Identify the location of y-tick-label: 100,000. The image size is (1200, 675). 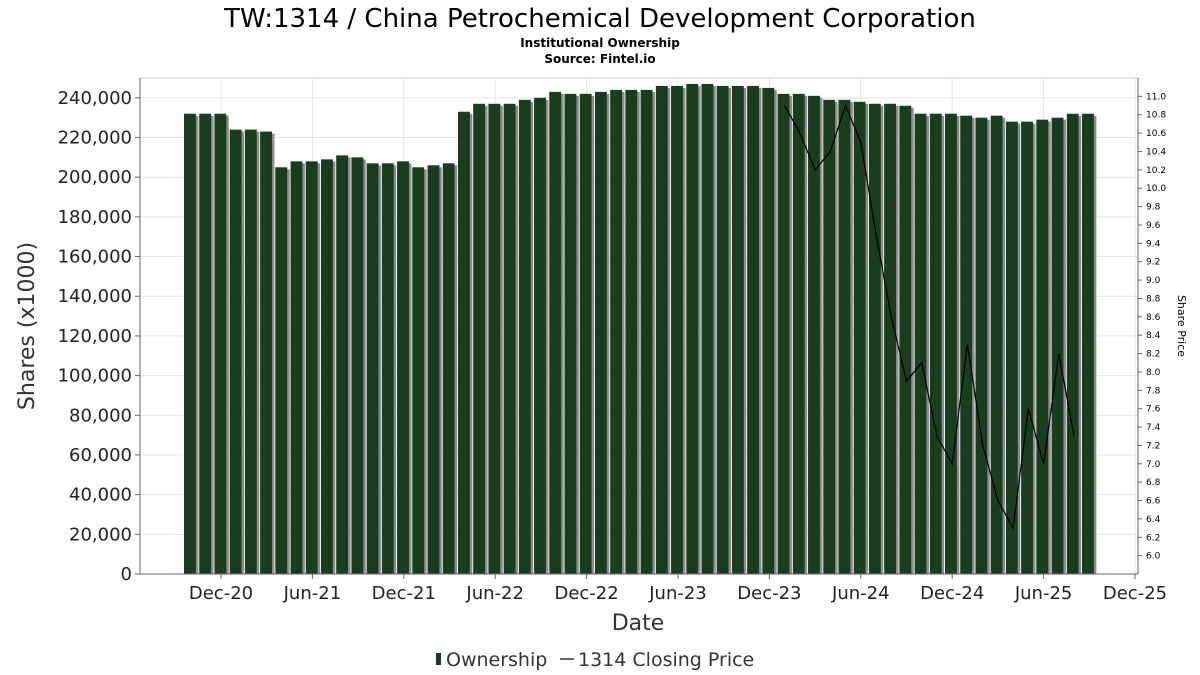
(95, 376).